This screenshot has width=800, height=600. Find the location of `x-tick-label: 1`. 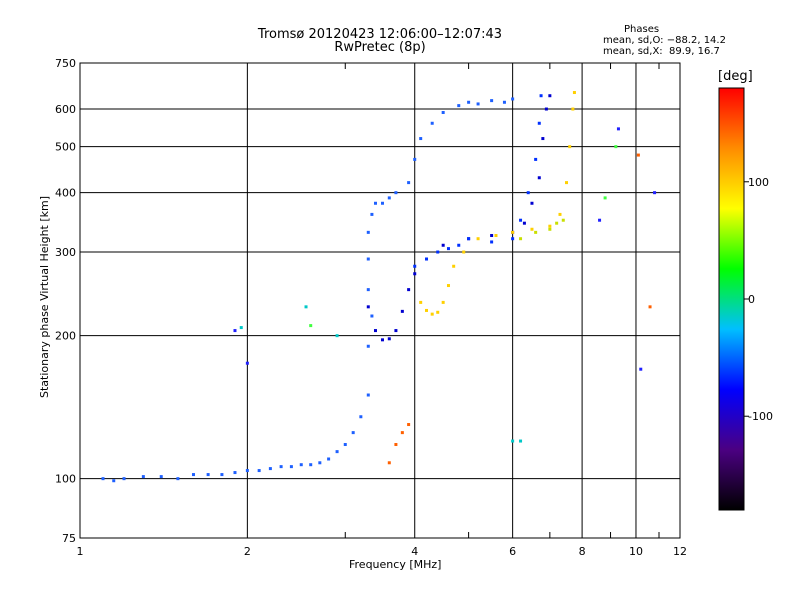

x-tick-label: 1 is located at coordinates (80, 551).